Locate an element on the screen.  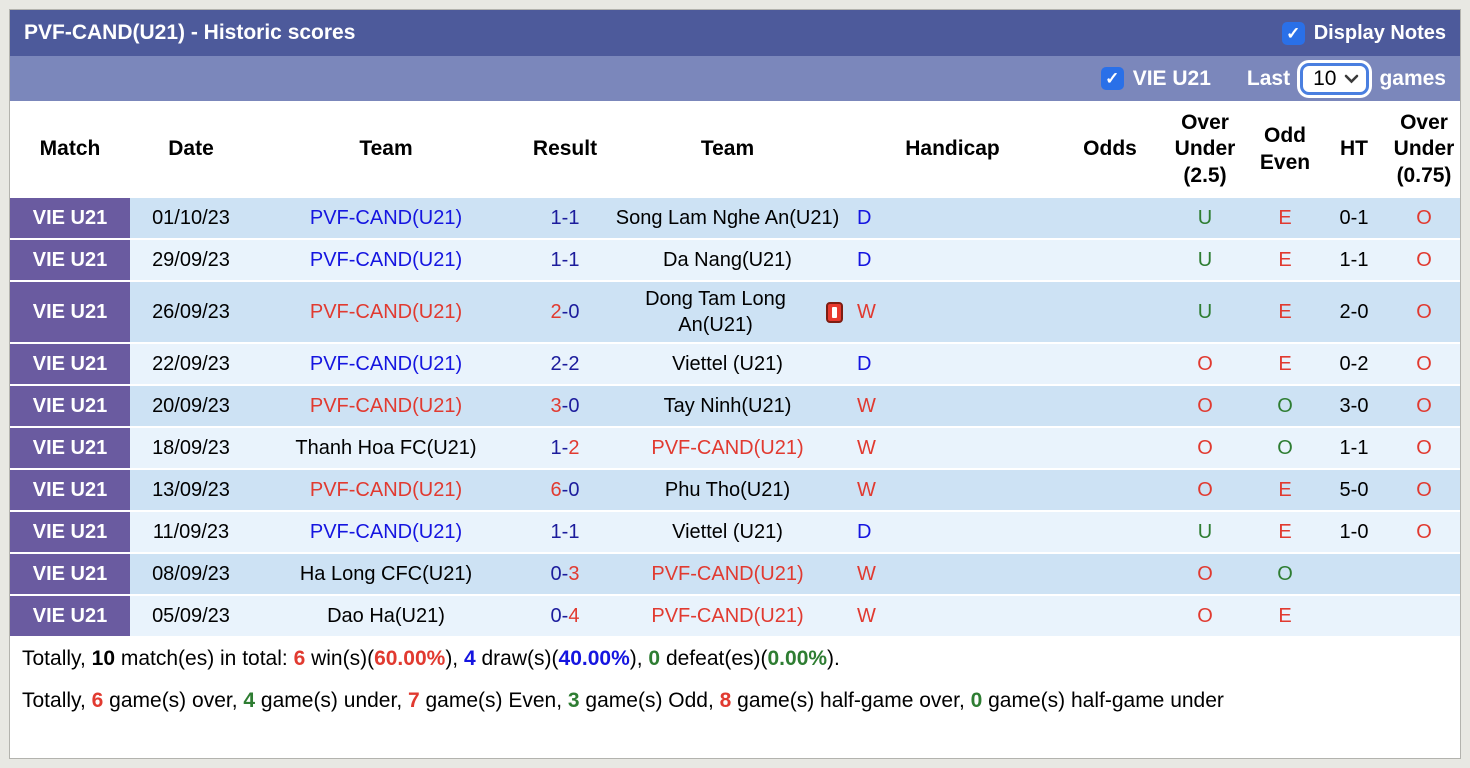
display-notes-checkbox: ✓ is located at coordinates (1293, 33).